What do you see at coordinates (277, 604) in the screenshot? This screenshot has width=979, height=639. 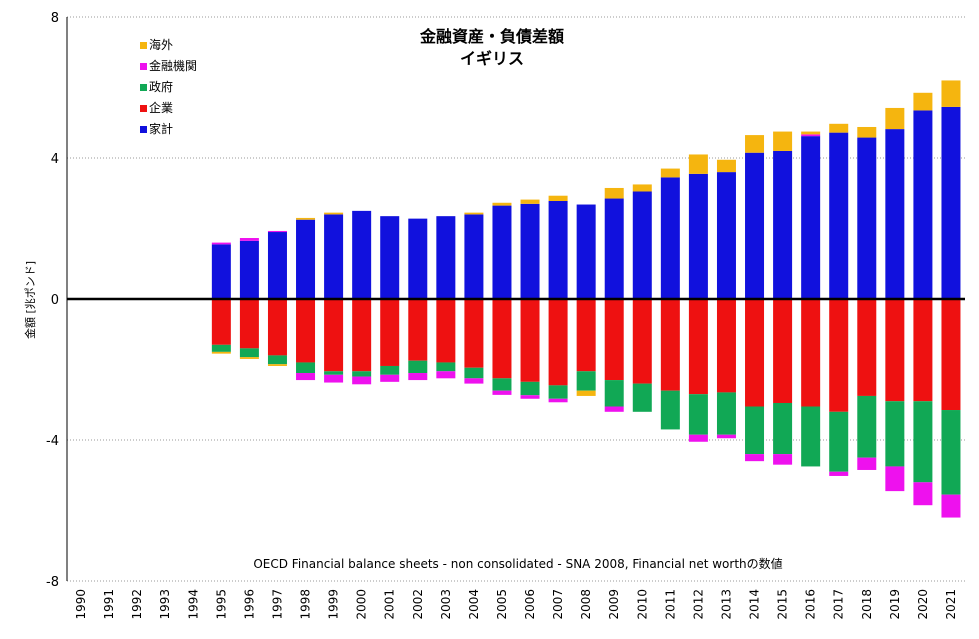 I see `x-tick-label: 1997` at bounding box center [277, 604].